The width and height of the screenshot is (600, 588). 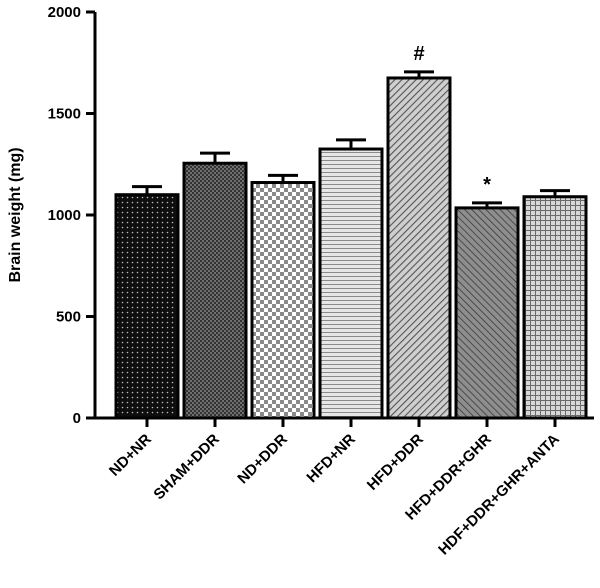 What do you see at coordinates (487, 185) in the screenshot?
I see `significance-marker: *` at bounding box center [487, 185].